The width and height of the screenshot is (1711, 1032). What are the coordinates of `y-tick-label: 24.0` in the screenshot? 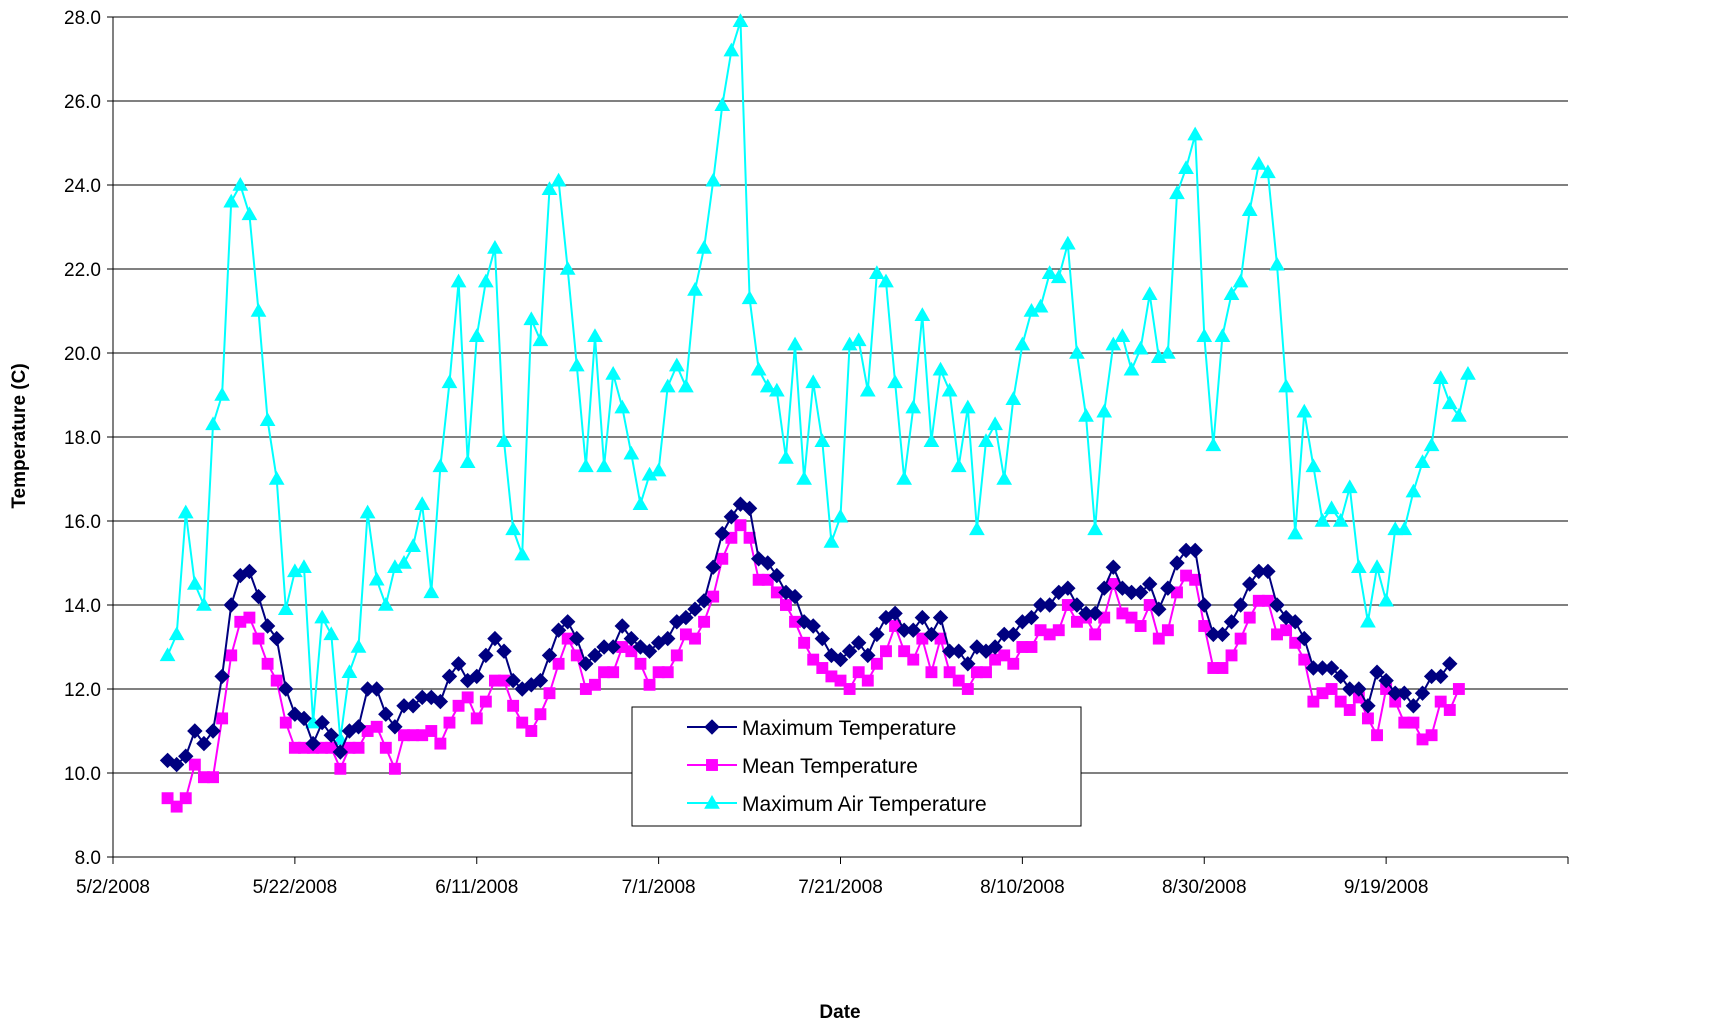 It's located at (82, 186).